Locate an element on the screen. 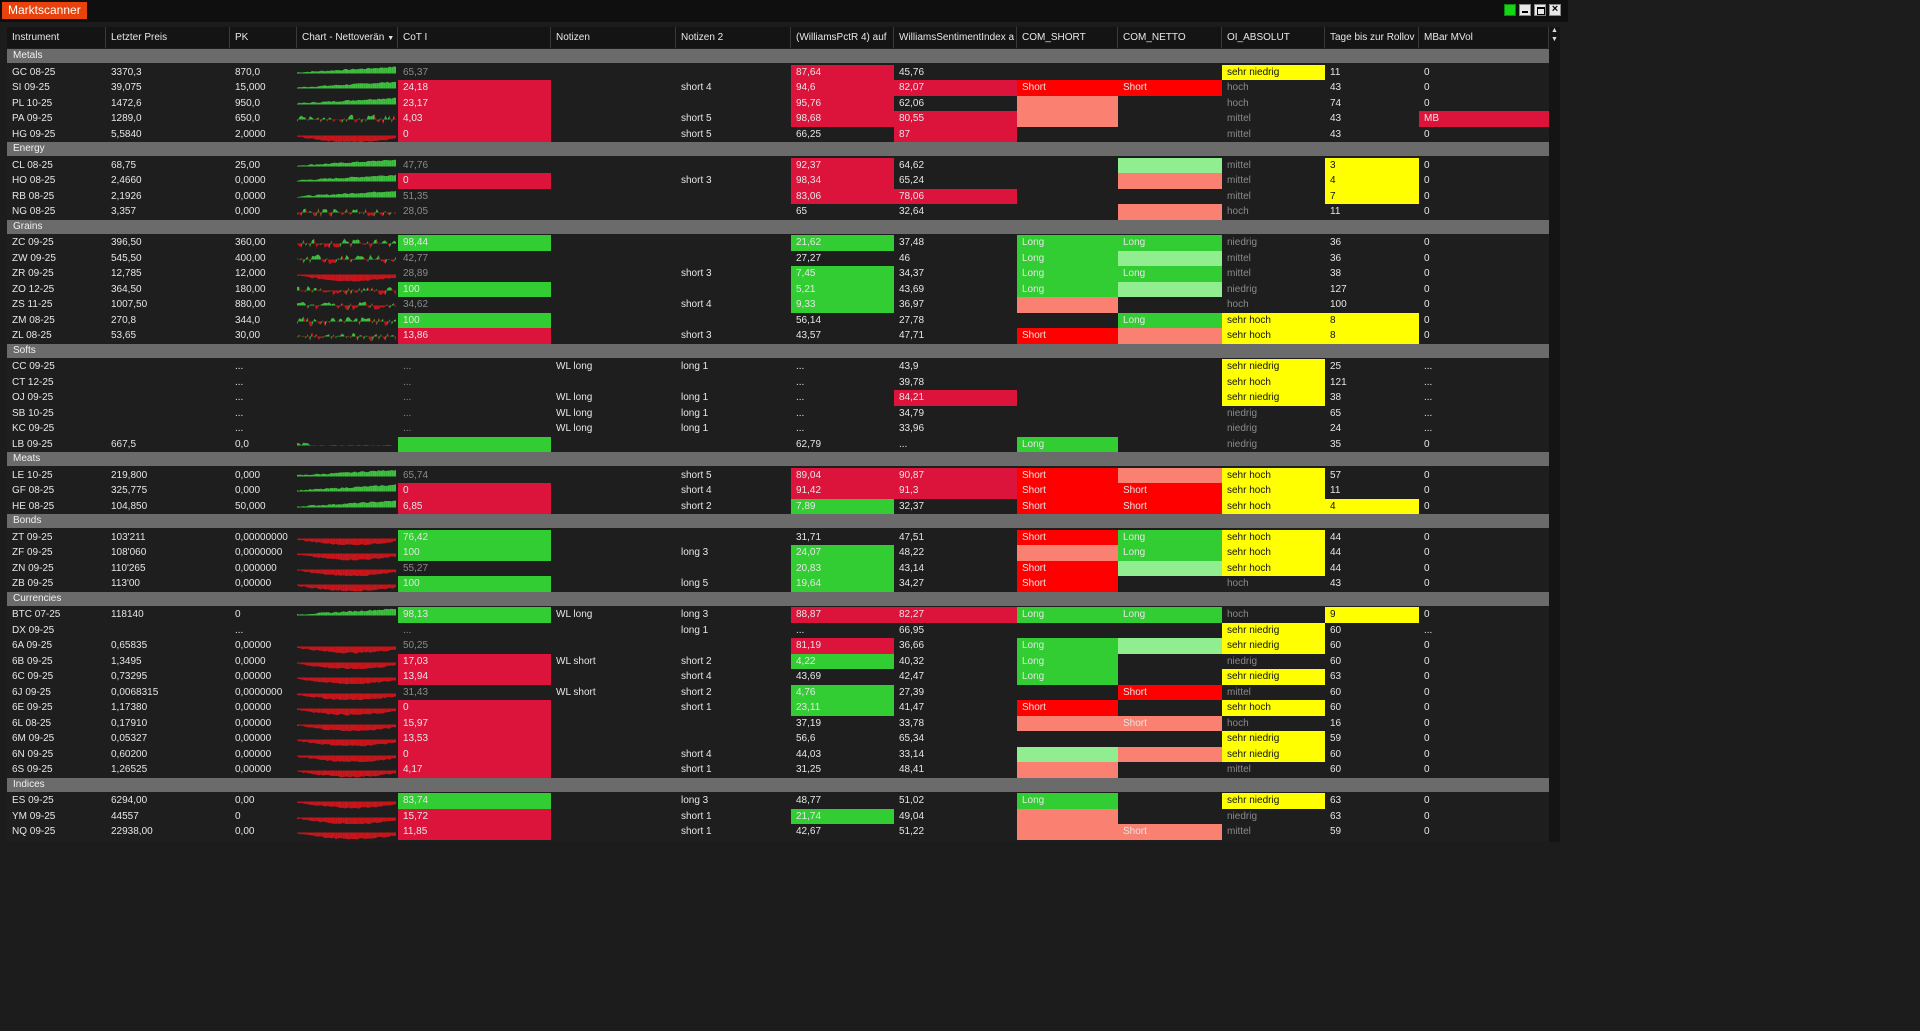 The width and height of the screenshot is (1920, 1031). column-header: COM_NETTO is located at coordinates (1170, 37).